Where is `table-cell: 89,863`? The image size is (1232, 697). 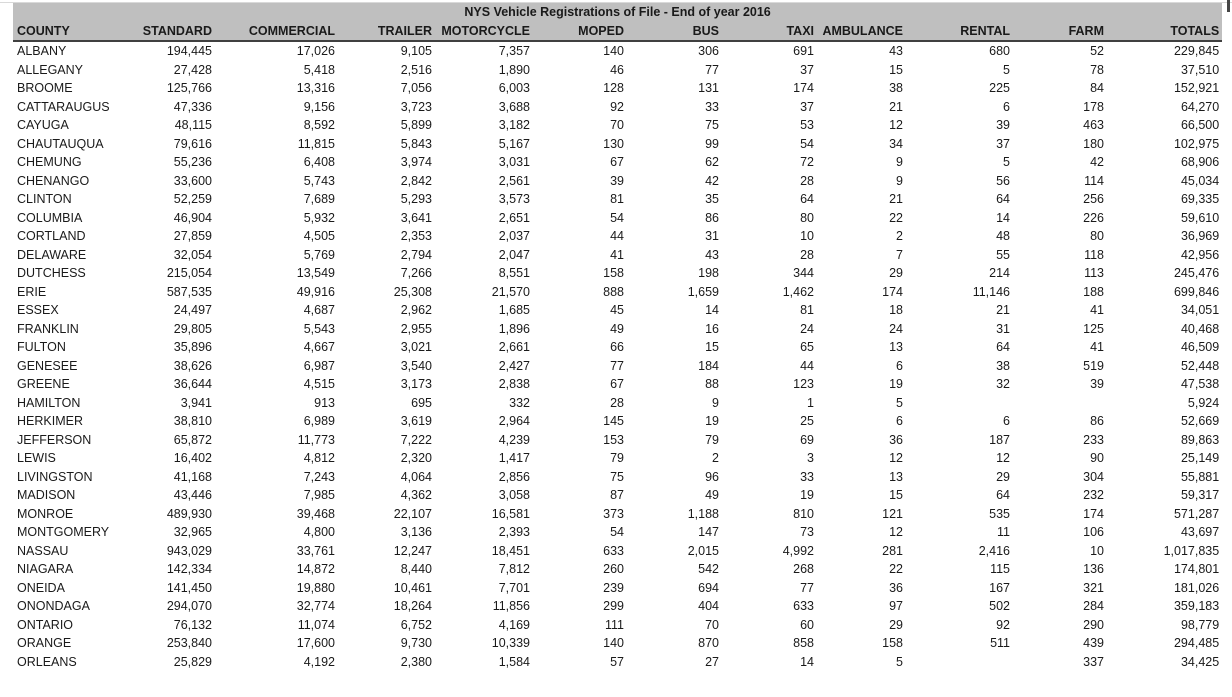
table-cell: 89,863 is located at coordinates (1200, 439).